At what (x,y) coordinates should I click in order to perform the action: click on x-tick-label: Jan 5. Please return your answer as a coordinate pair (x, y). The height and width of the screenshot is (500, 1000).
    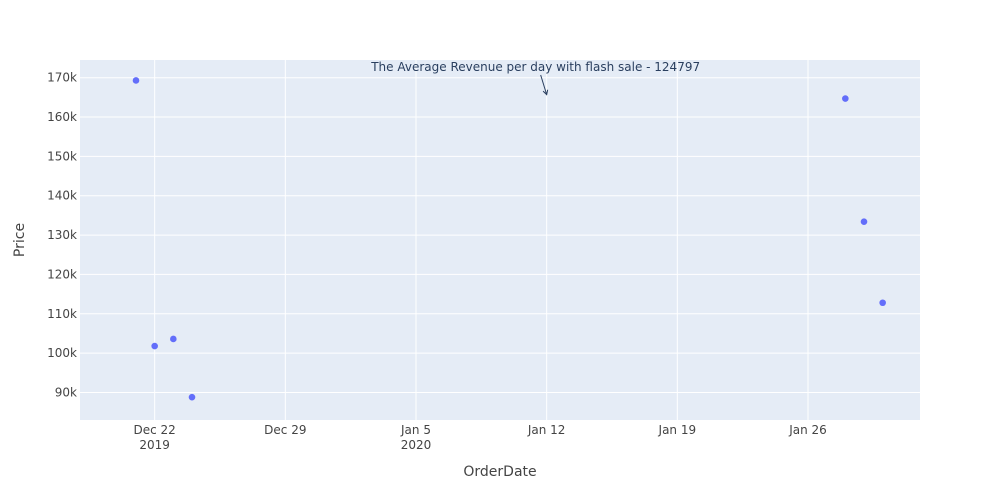
    Looking at the image, I should click on (415, 430).